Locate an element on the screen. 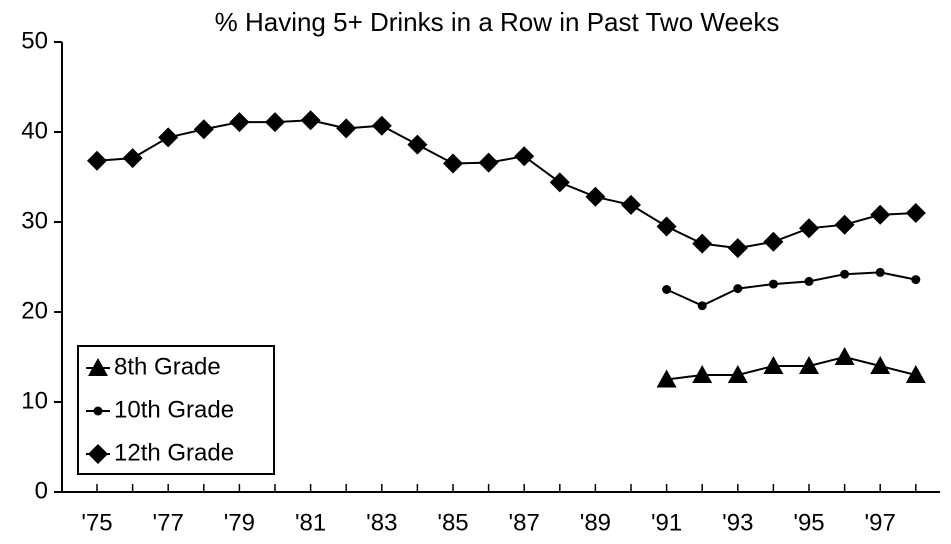  x-tick-label: '81 is located at coordinates (310, 522).